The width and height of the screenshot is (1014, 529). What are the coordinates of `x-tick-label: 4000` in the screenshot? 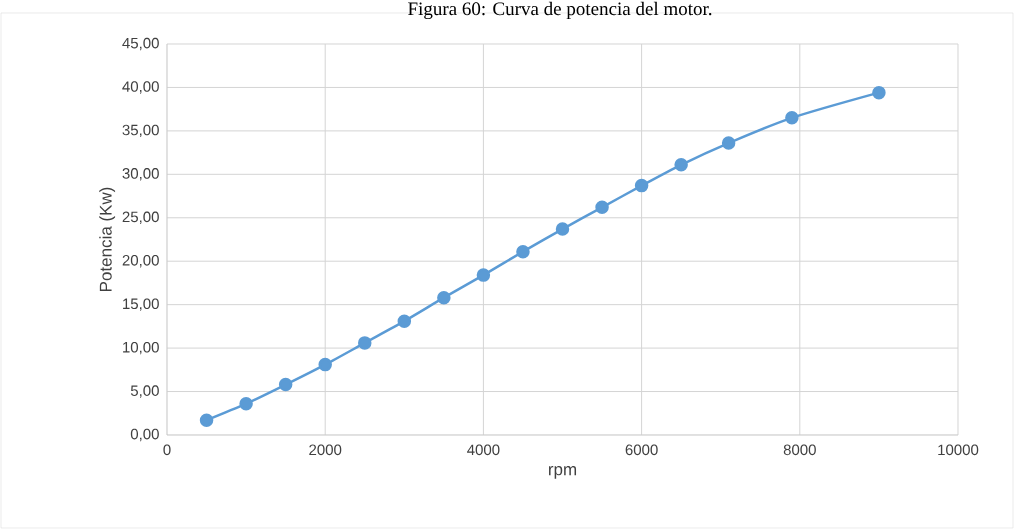 It's located at (483, 450).